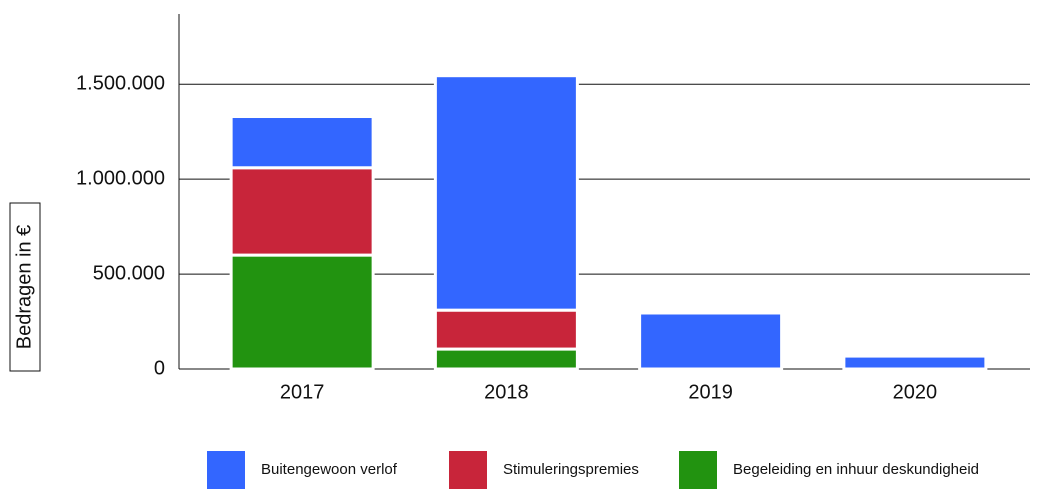 Image resolution: width=1040 pixels, height=494 pixels. Describe the element at coordinates (129, 273) in the screenshot. I see `y-tick-label: 500.000` at that location.